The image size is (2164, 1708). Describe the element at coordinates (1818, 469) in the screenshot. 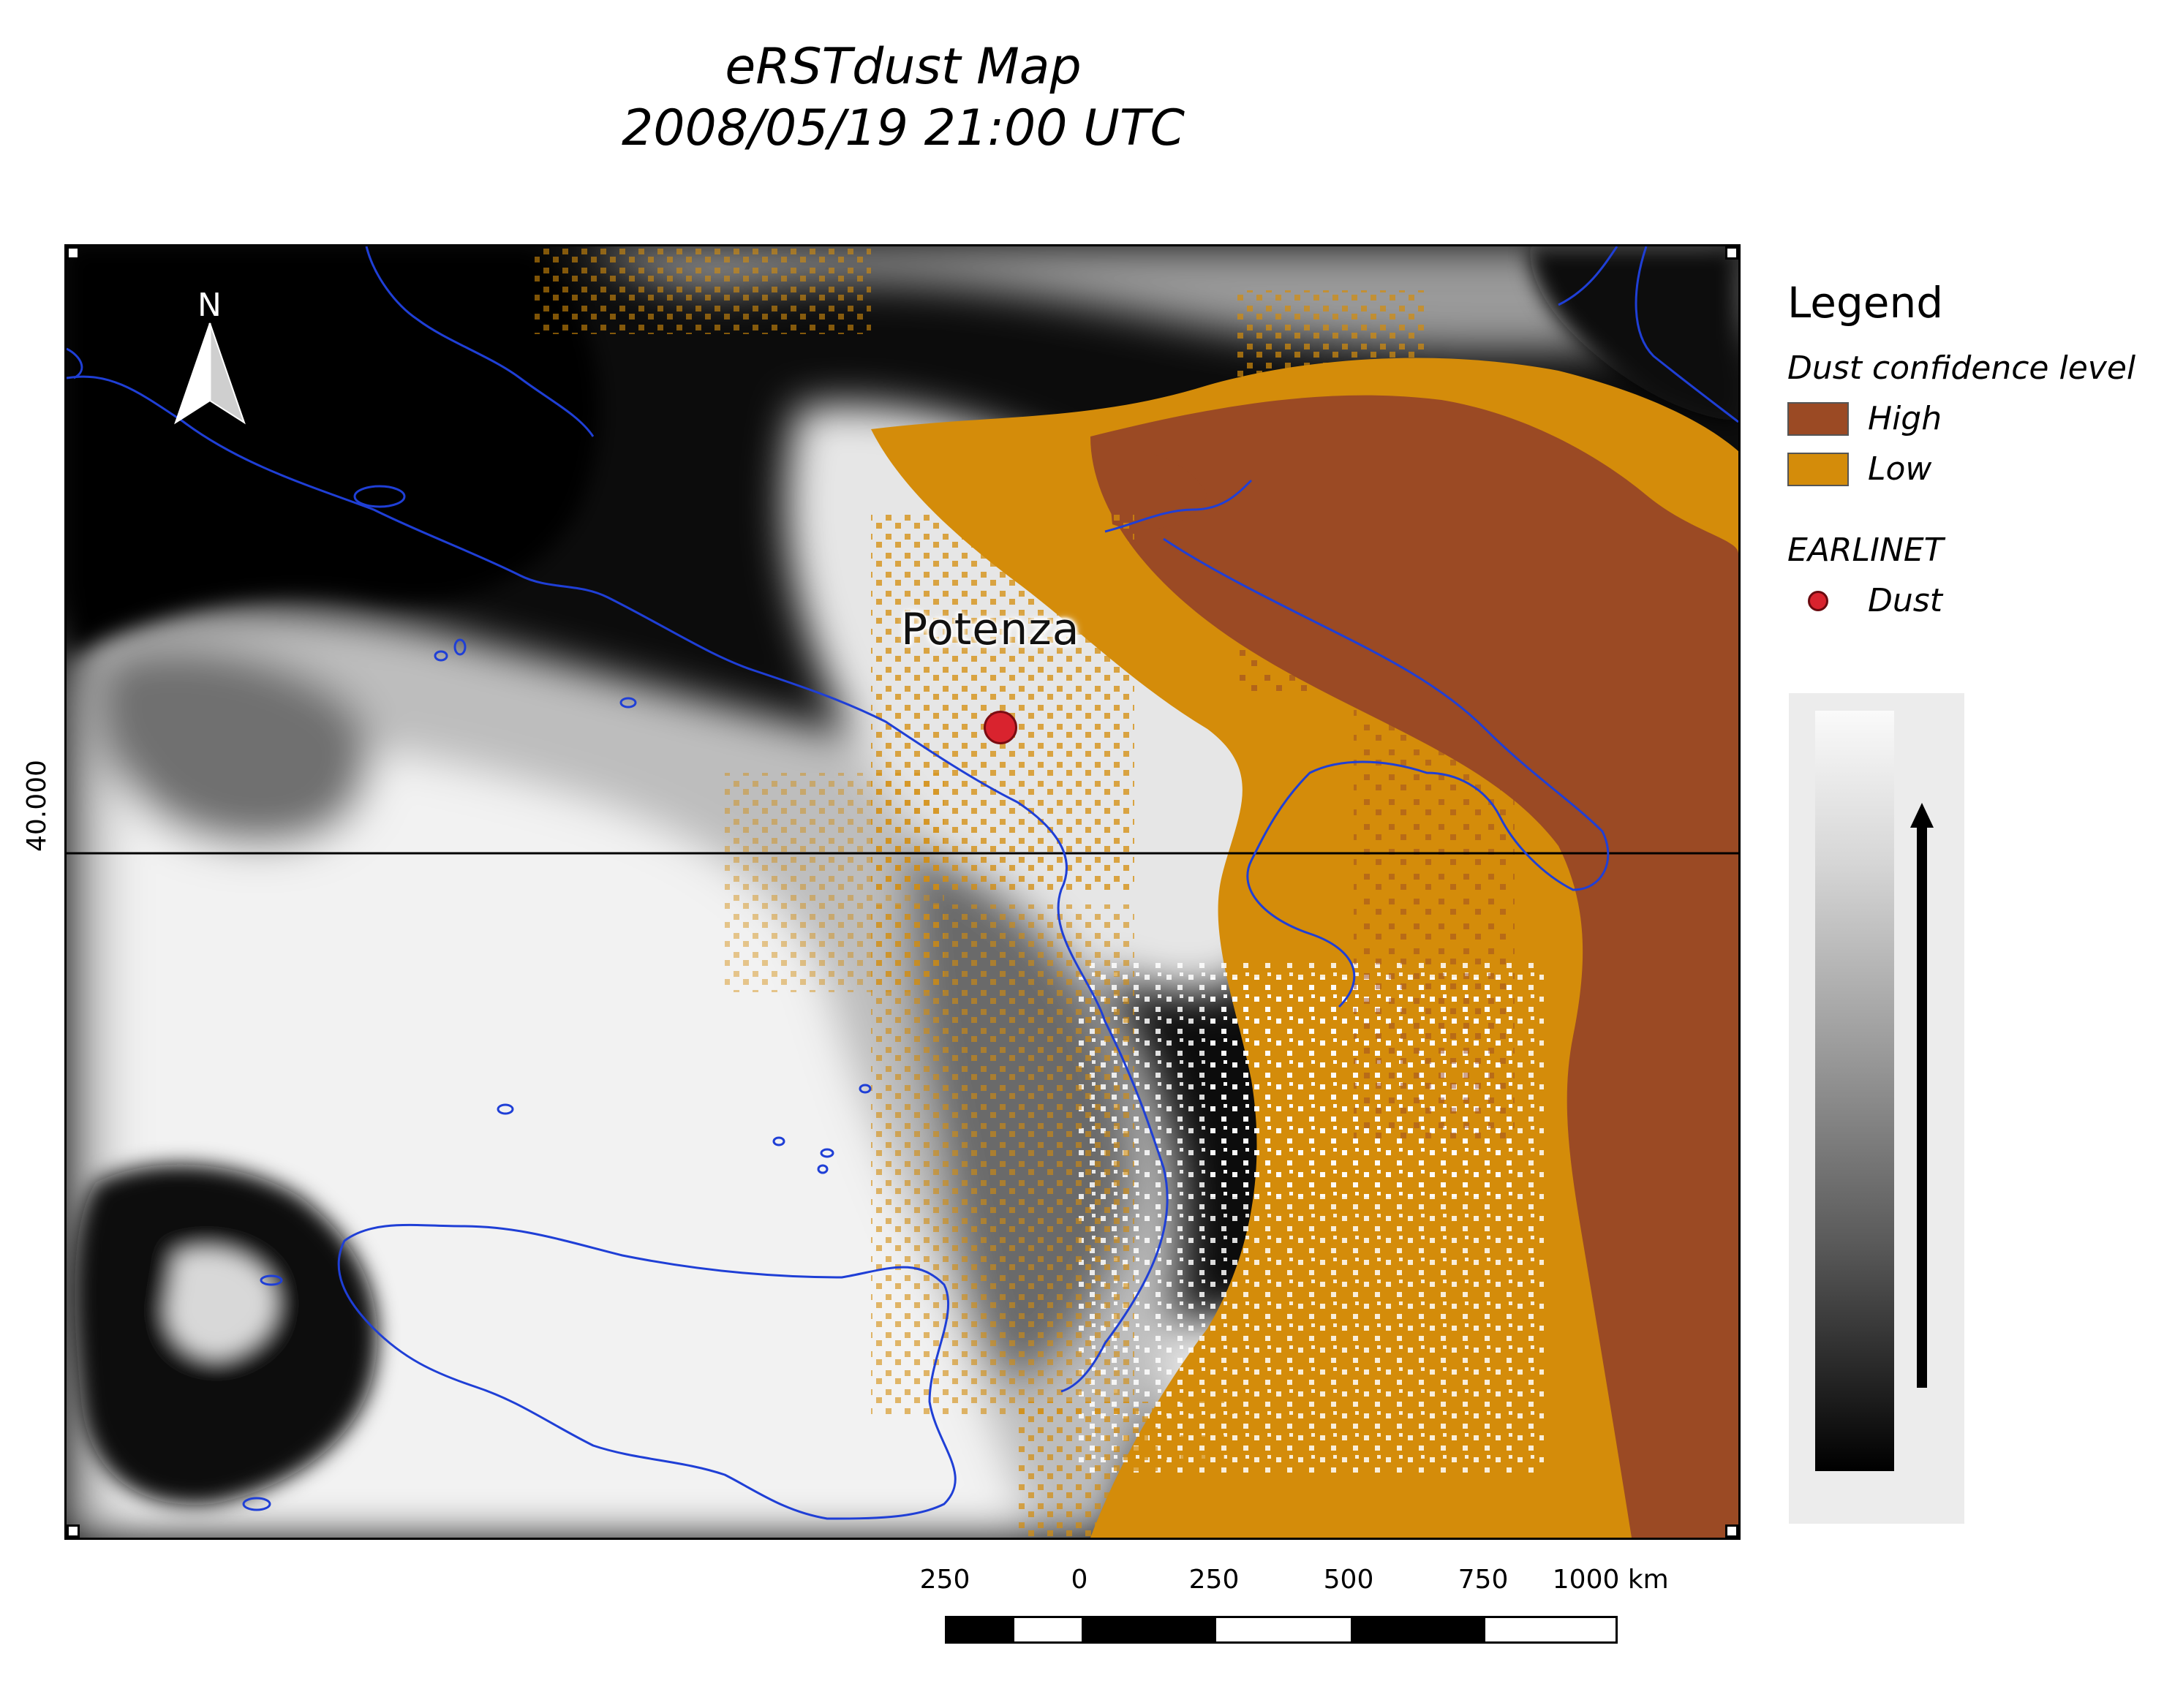

I see `legend-swatch-low` at that location.